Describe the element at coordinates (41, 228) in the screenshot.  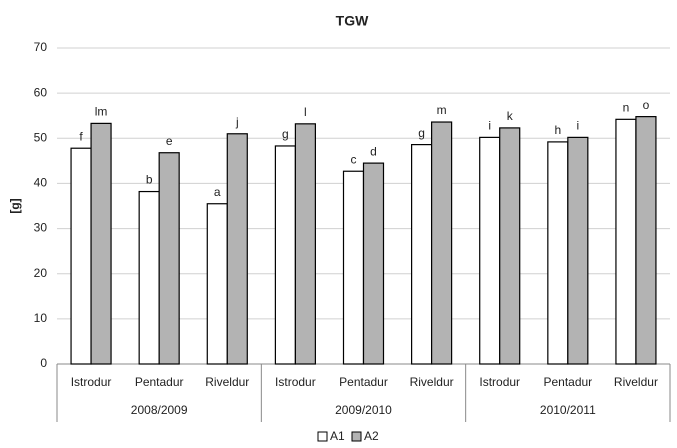
I see `y-tick-label: 30` at that location.